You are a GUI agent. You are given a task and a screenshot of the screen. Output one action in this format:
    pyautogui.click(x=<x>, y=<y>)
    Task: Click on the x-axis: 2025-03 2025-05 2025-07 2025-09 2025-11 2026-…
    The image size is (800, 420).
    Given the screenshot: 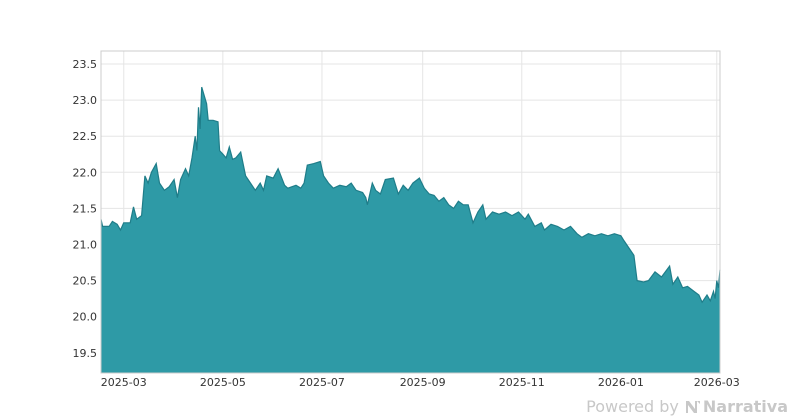 What is the action you would take?
    pyautogui.click(x=420, y=382)
    